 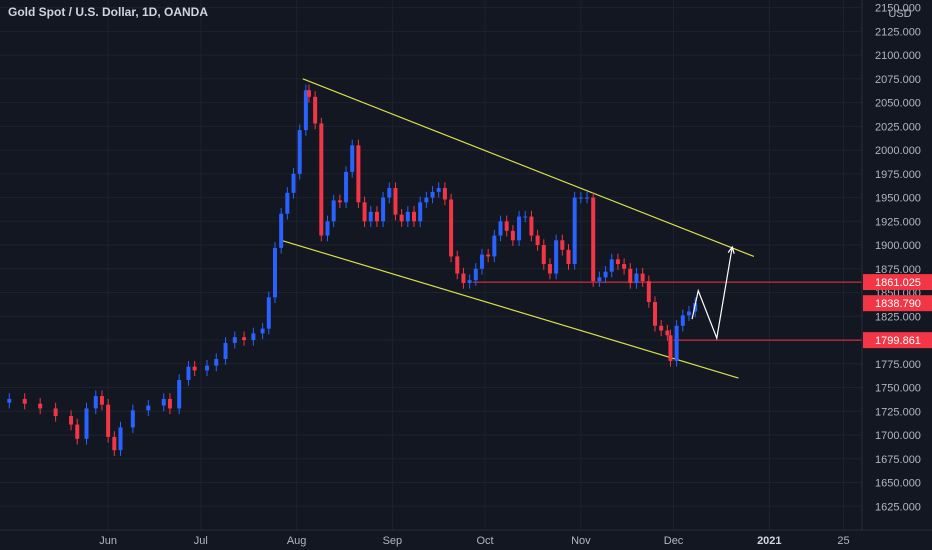 I want to click on x-tick-label: 2021, so click(x=769, y=541).